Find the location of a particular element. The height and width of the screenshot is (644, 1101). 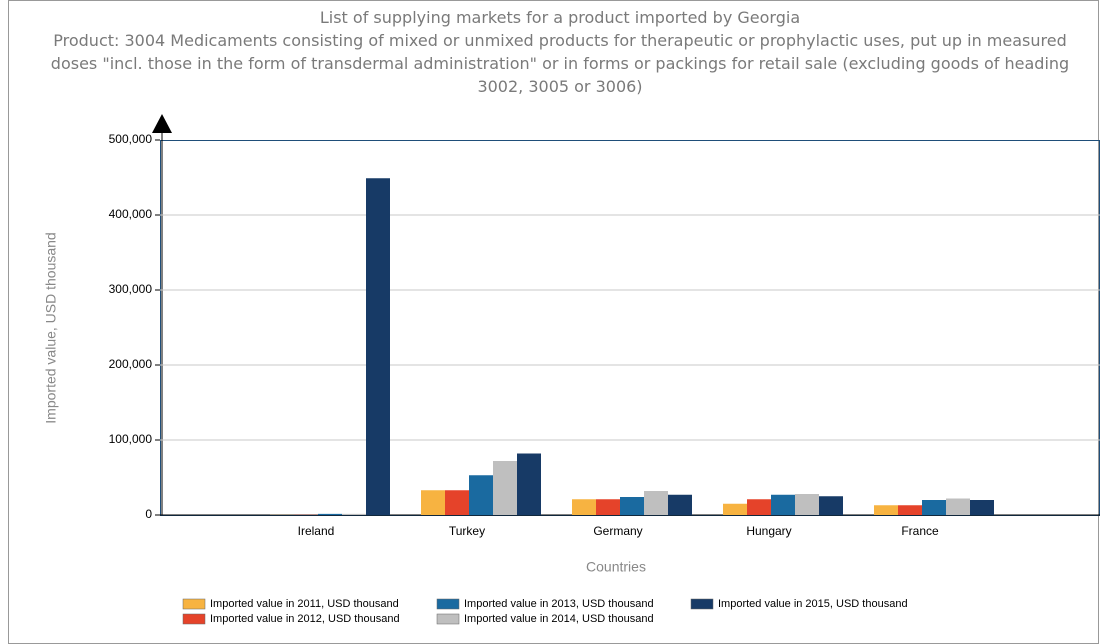

y-tick-label: 400,000 is located at coordinates (131, 214).